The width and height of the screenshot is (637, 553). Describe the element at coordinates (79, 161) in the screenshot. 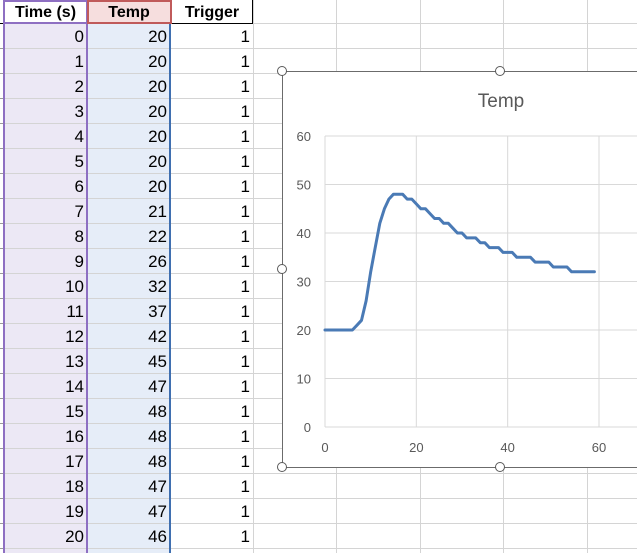

I see `cell-time: 5` at that location.